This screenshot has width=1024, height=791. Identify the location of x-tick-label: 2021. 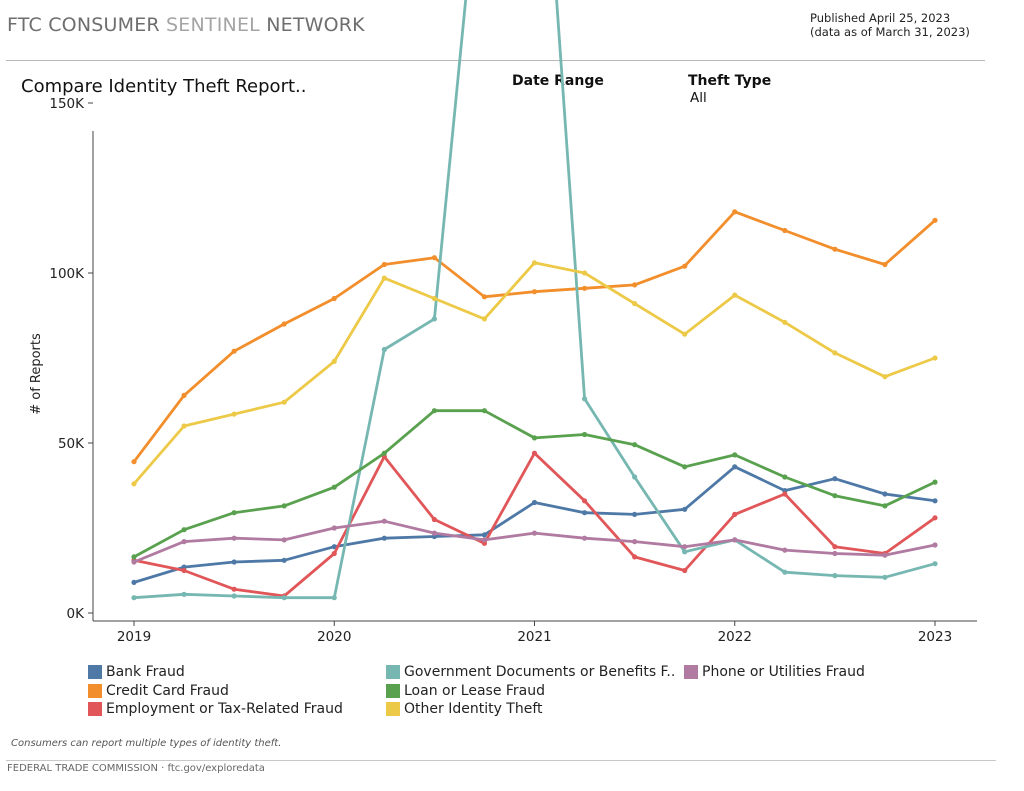
(534, 637).